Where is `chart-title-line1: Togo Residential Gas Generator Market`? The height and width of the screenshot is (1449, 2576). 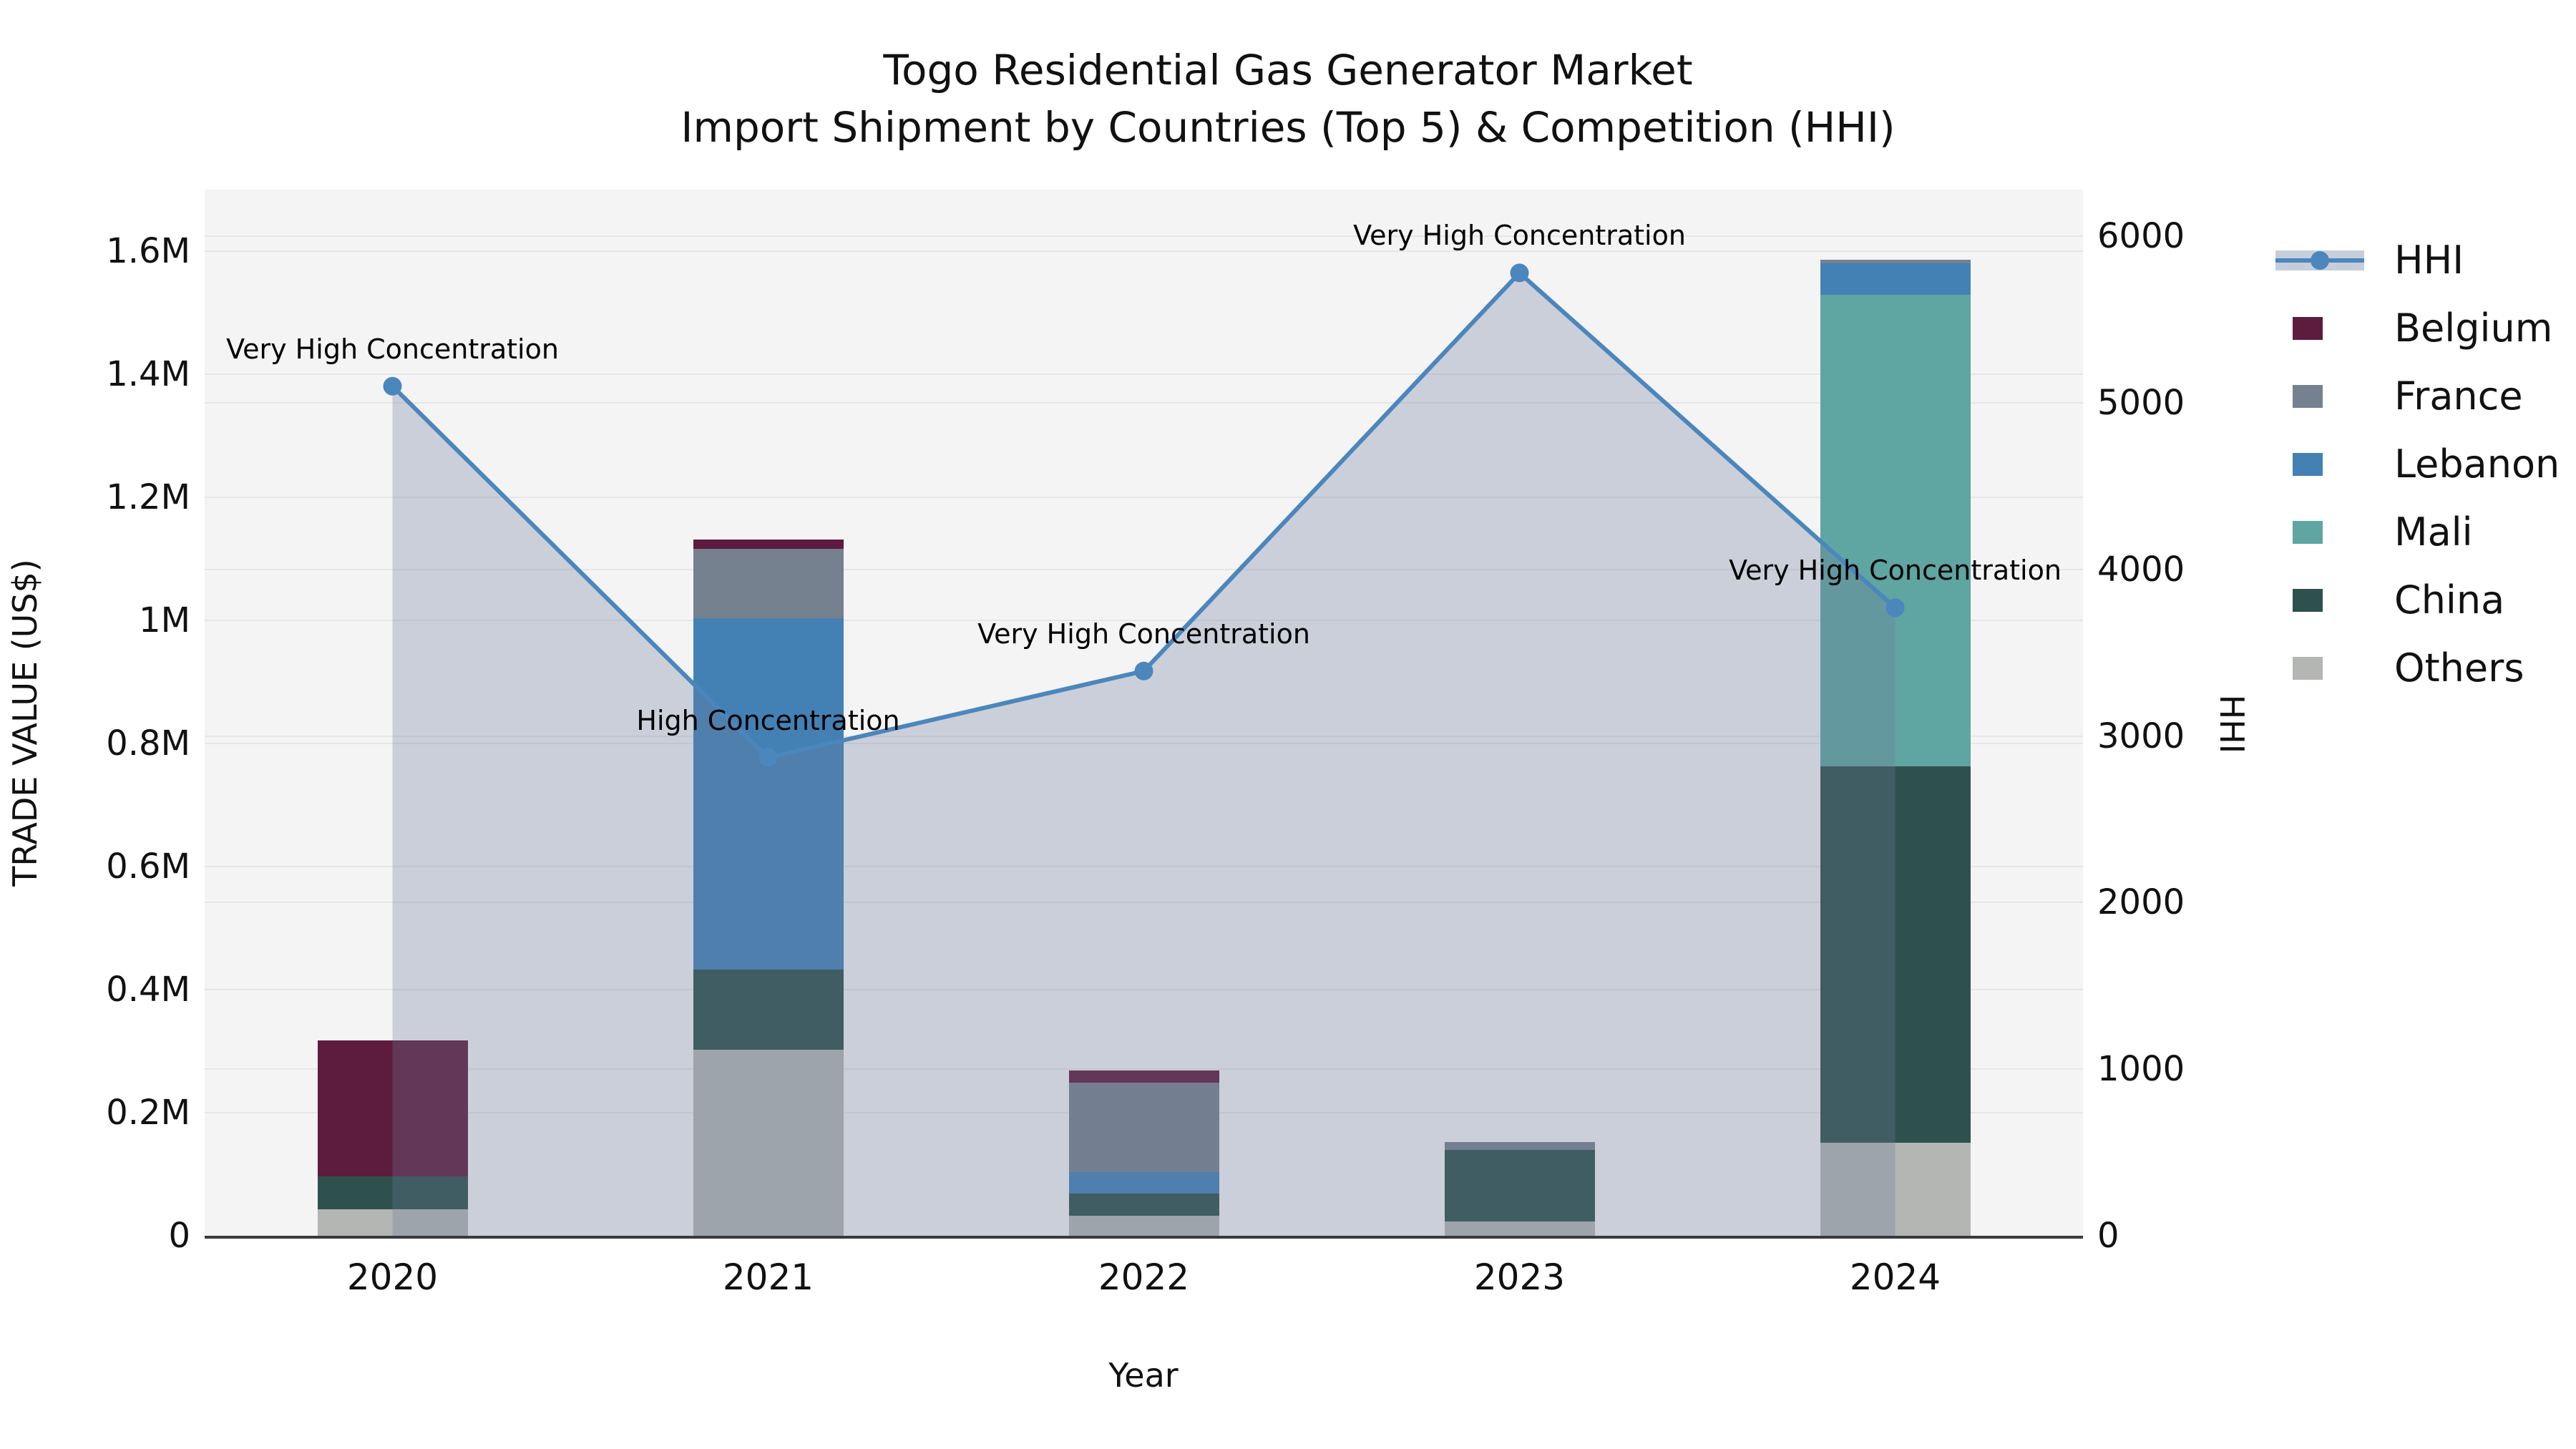
chart-title-line1: Togo Residential Gas Generator Market is located at coordinates (1288, 70).